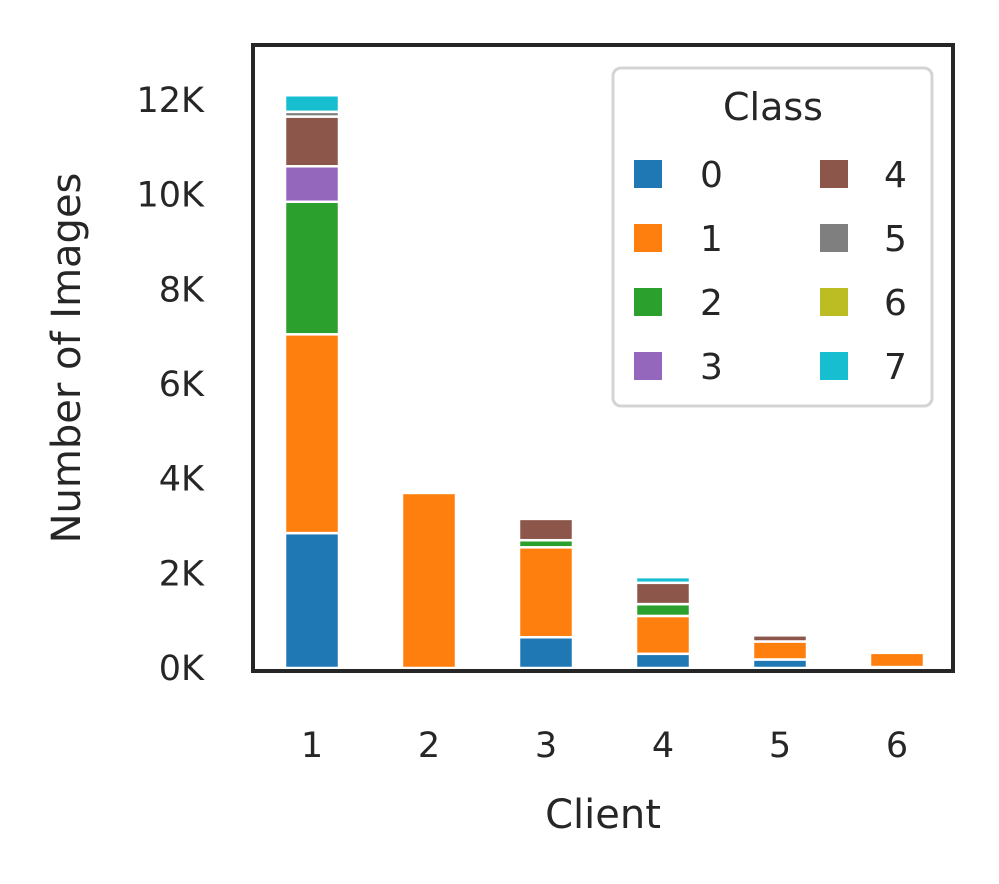  What do you see at coordinates (711, 303) in the screenshot?
I see `legend-label-class-2: 2` at bounding box center [711, 303].